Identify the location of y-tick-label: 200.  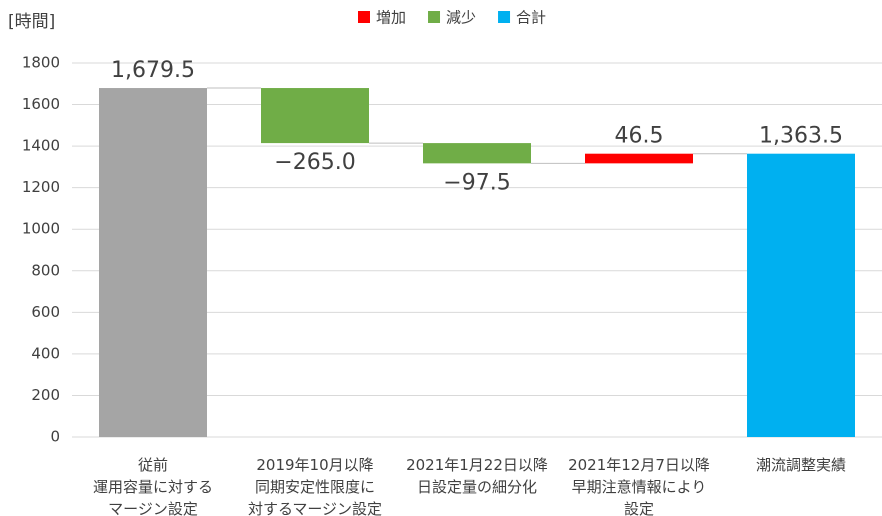
(45, 395).